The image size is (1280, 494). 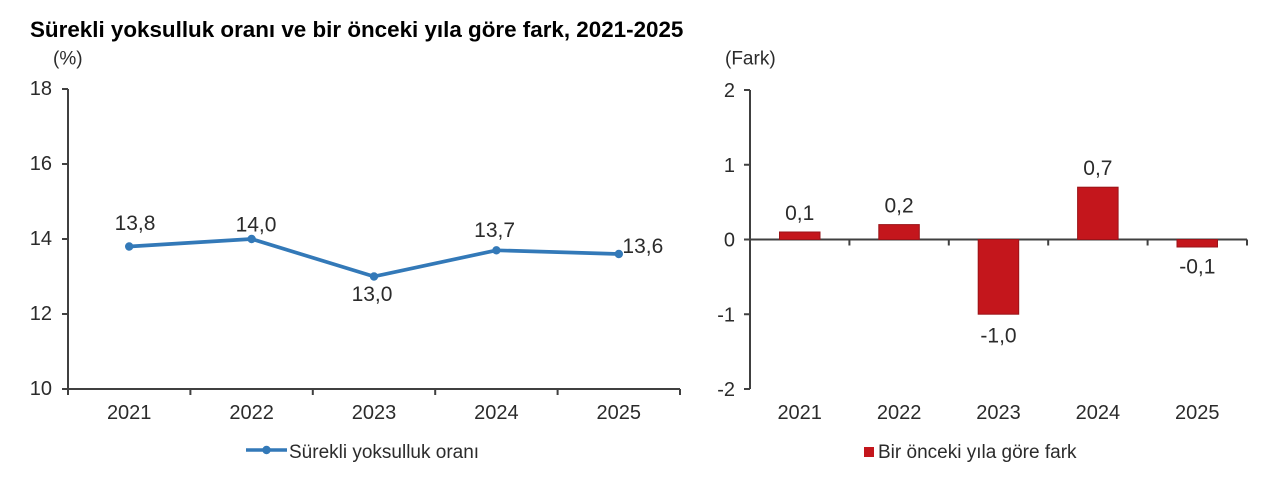 I want to click on svg-text: 13,0, so click(x=372, y=294).